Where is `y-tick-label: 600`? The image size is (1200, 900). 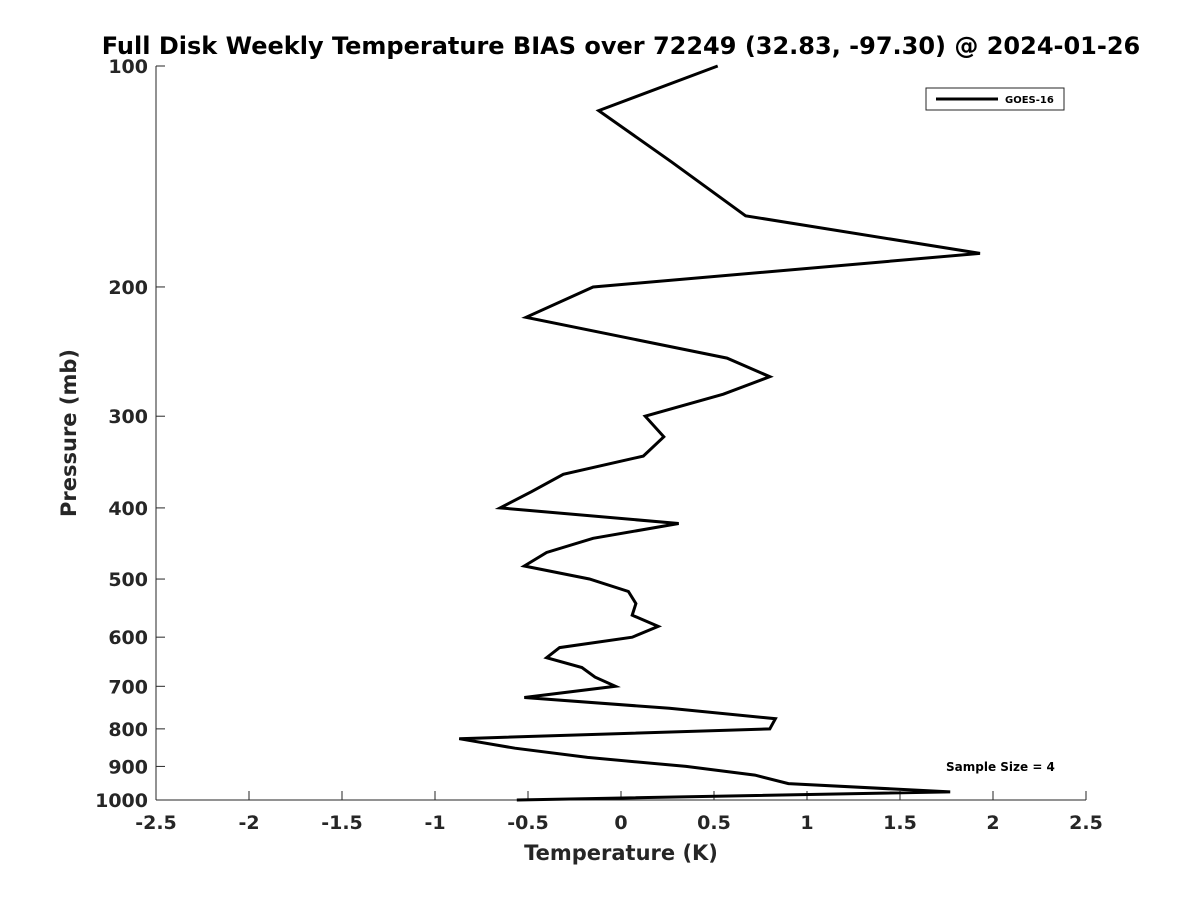 y-tick-label: 600 is located at coordinates (128, 638).